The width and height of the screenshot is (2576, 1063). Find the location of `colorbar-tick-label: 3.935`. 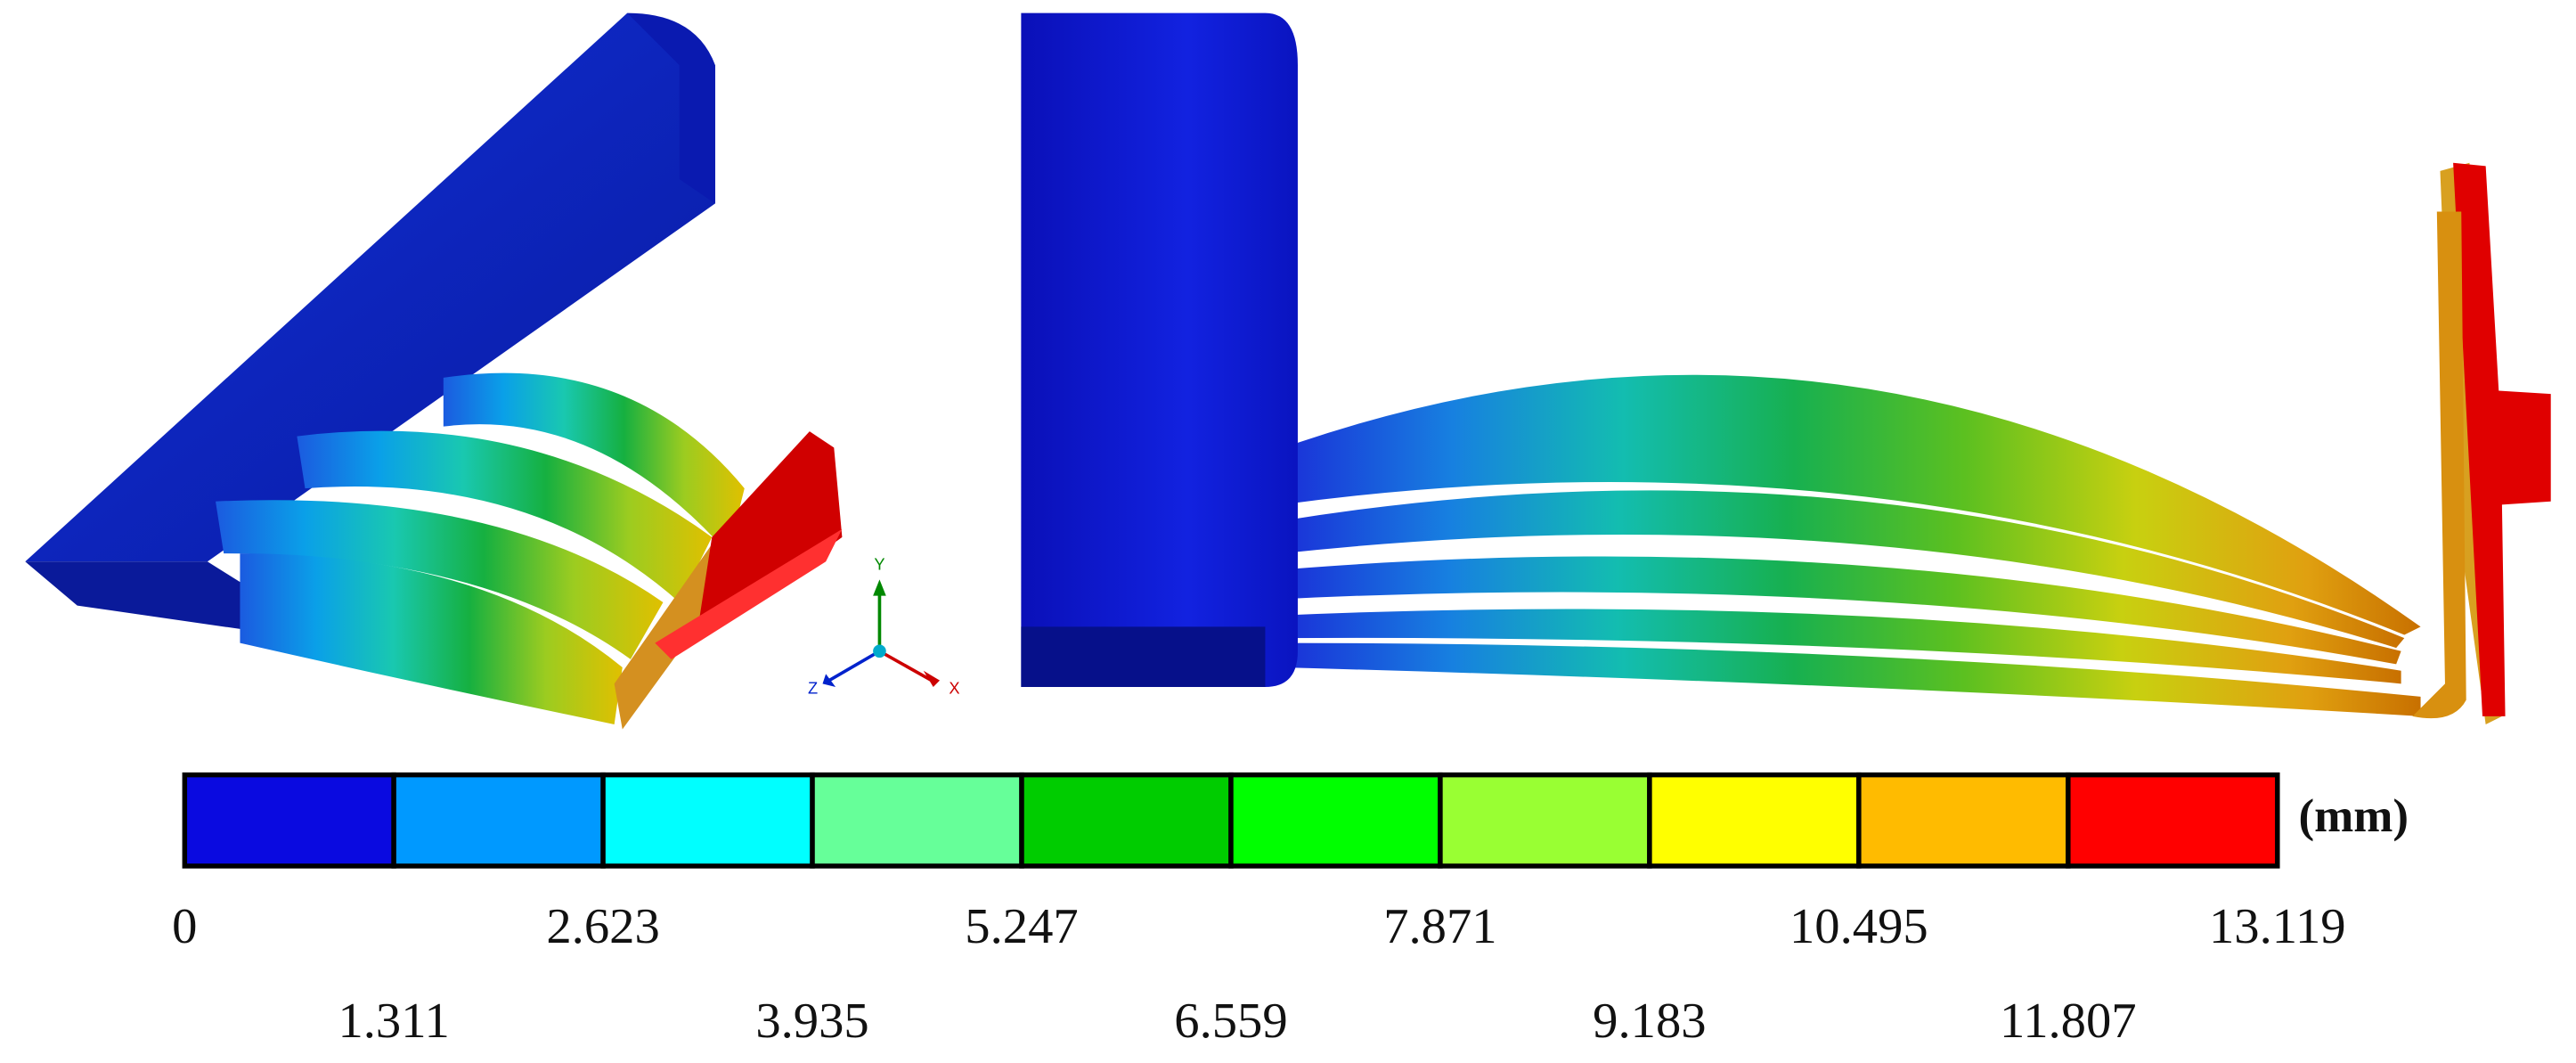

colorbar-tick-label: 3.935 is located at coordinates (812, 1021).